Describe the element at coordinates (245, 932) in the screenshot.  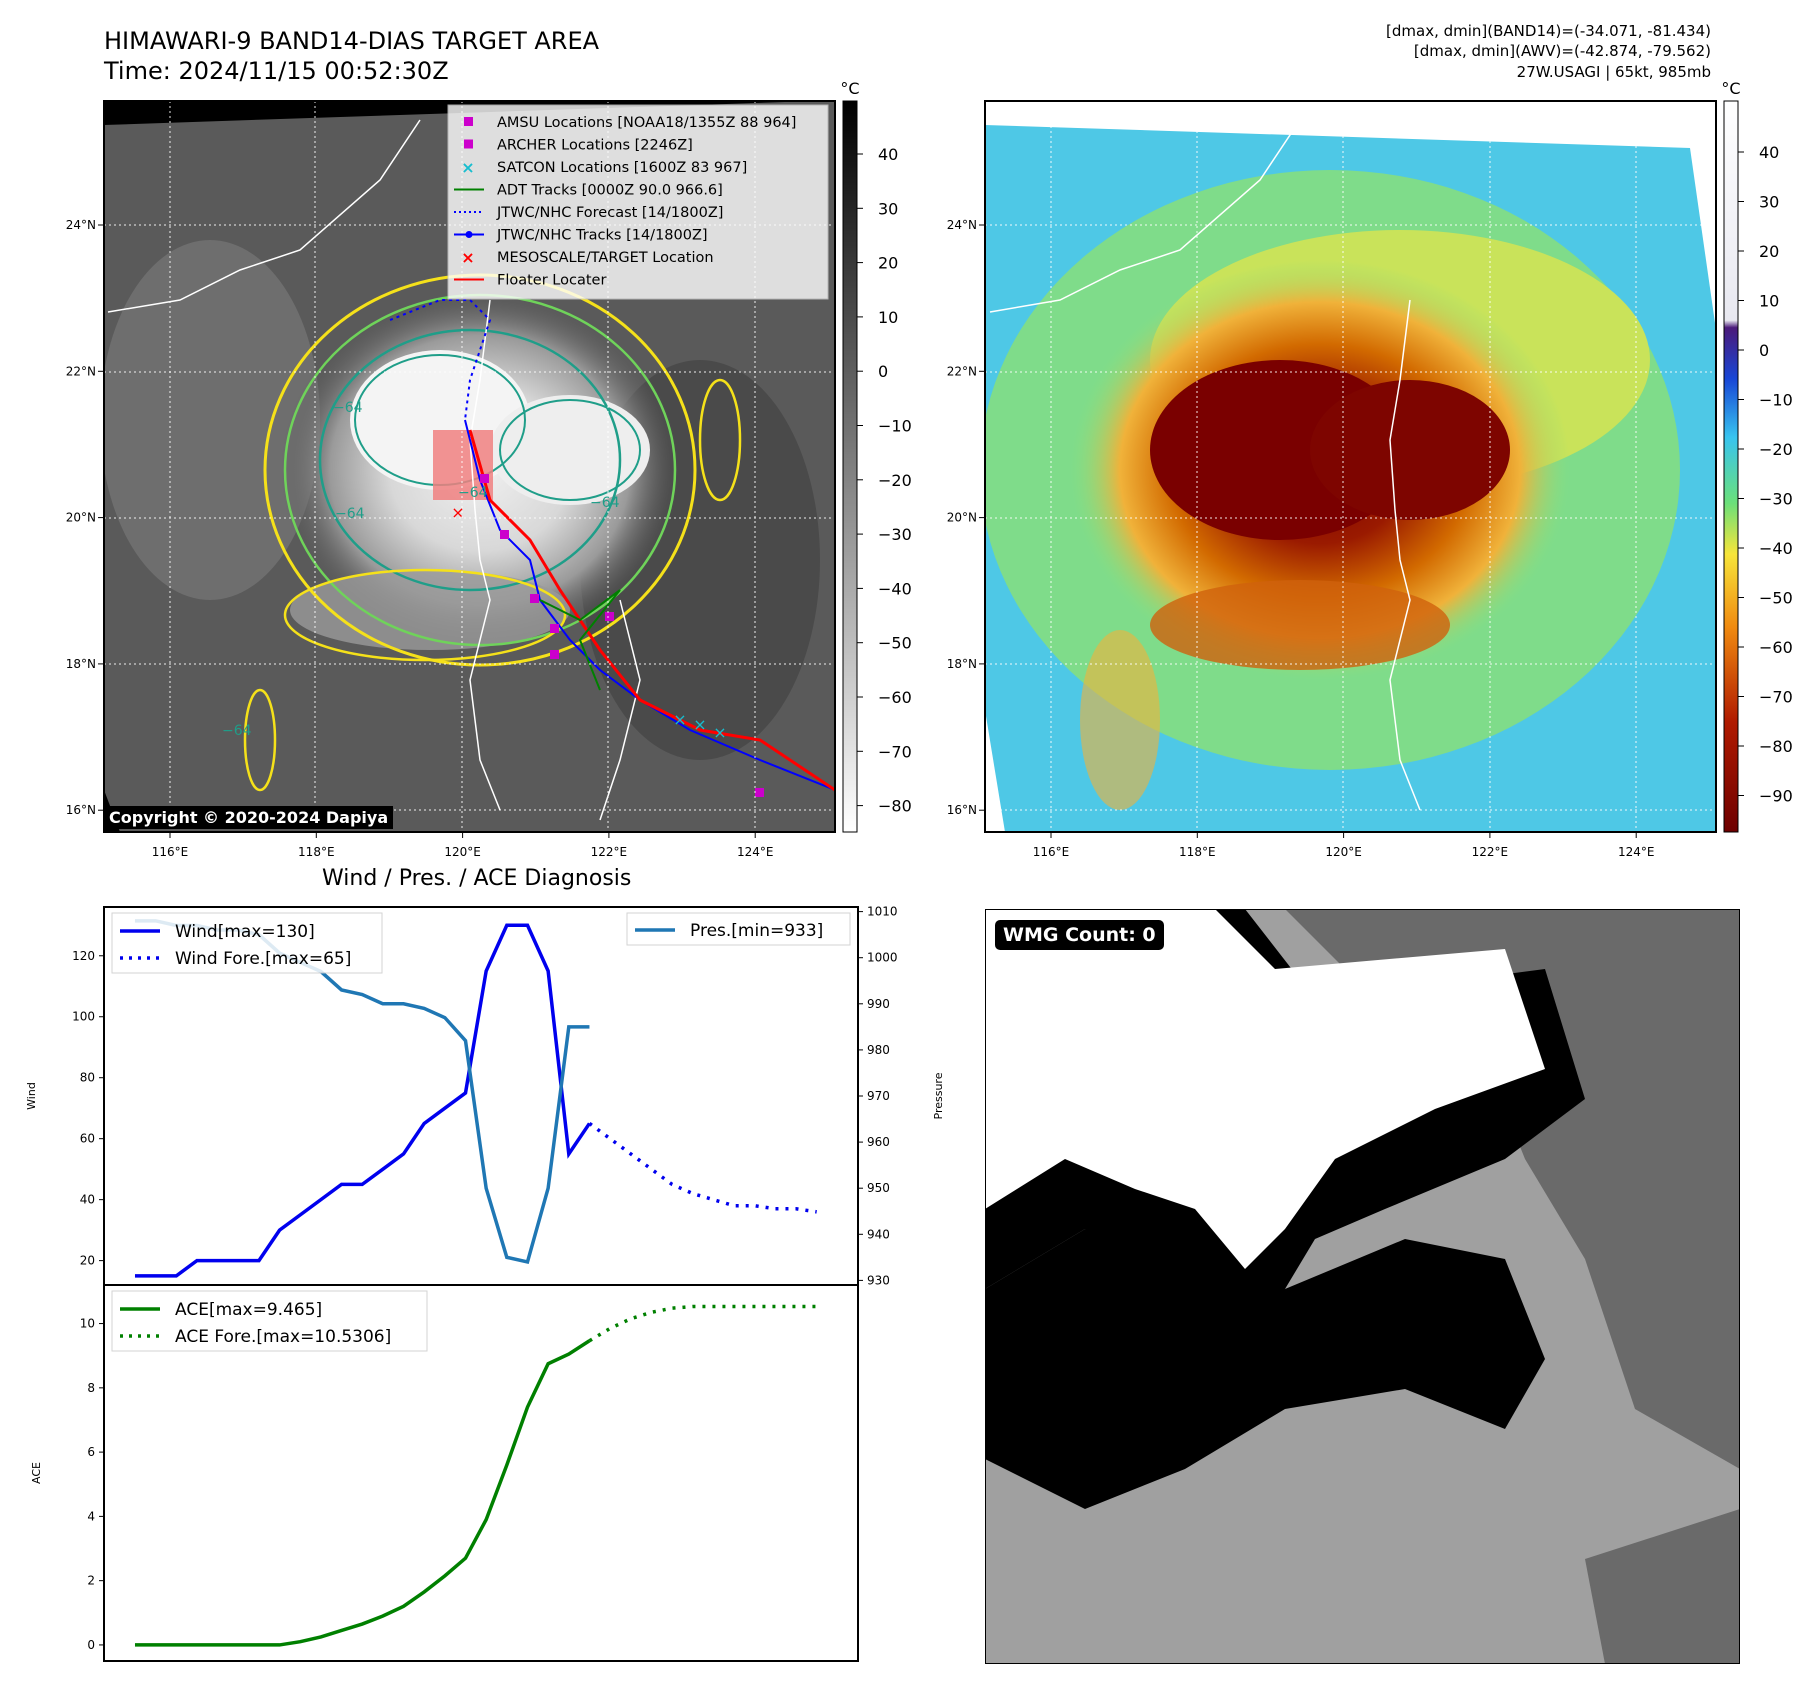
I see `legend-label: Wind[max=130]` at that location.